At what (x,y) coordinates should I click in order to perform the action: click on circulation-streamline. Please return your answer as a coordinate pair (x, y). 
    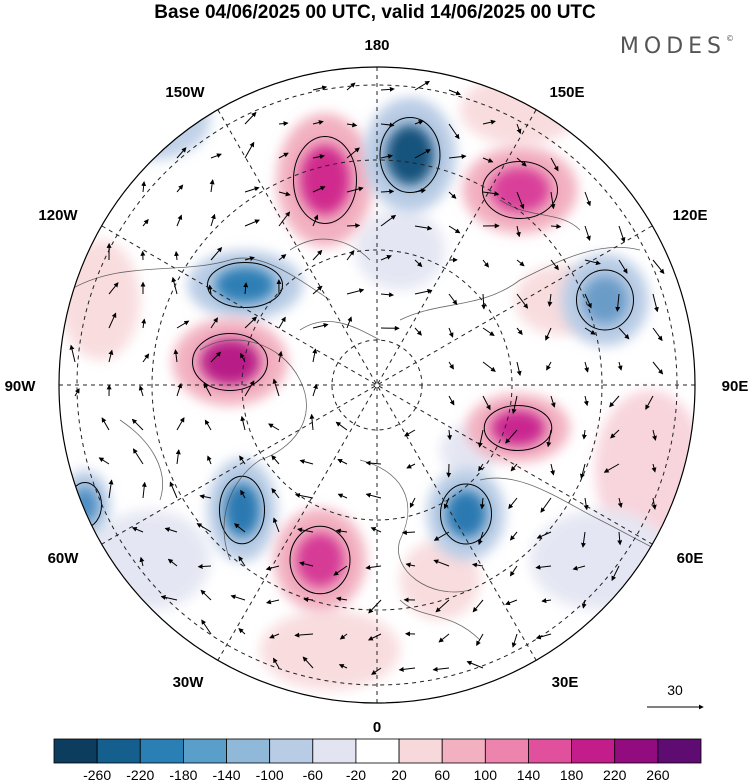
    Looking at the image, I should click on (518, 428).